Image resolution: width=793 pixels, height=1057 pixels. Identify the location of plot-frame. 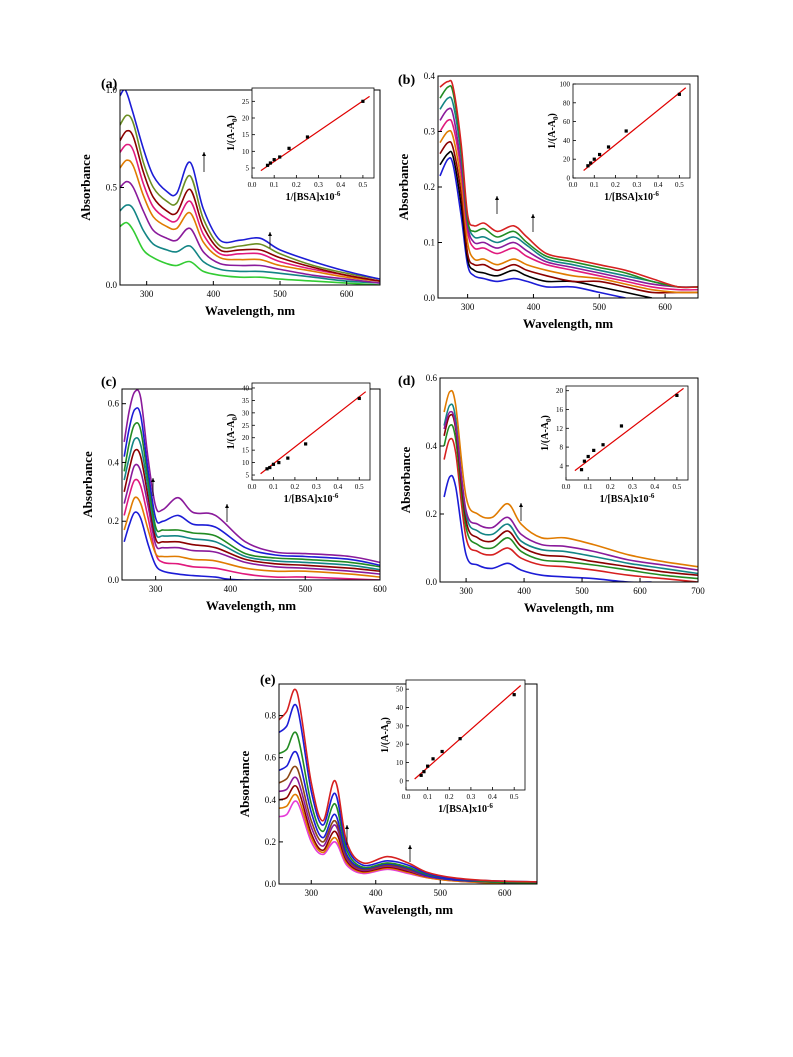
(569, 480).